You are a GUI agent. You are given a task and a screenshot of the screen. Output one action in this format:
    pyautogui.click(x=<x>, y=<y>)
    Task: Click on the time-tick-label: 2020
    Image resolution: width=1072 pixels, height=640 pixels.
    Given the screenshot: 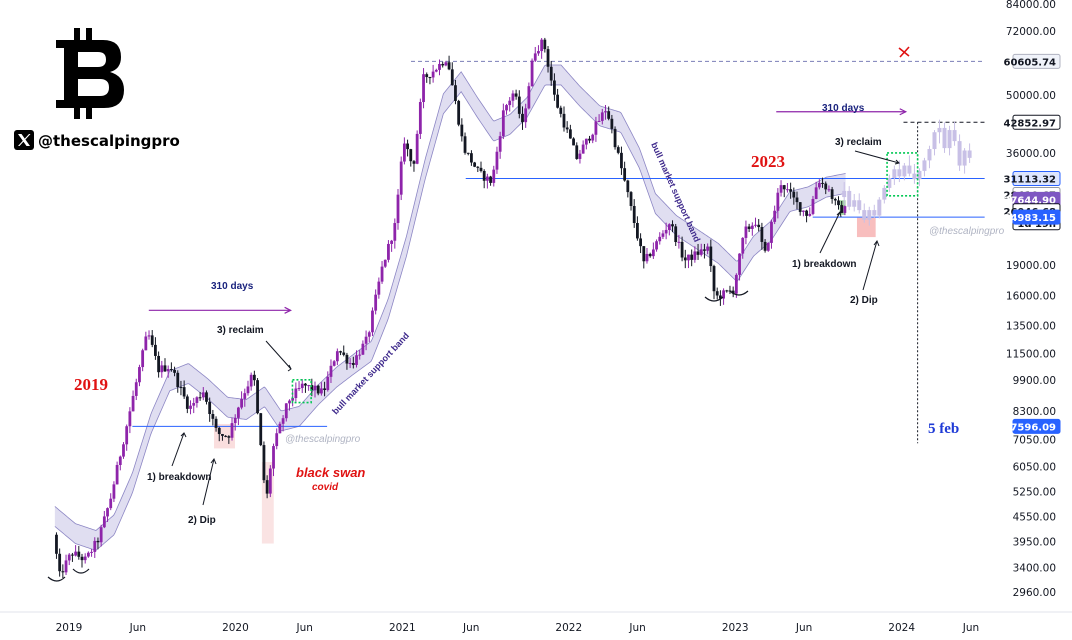 What is the action you would take?
    pyautogui.click(x=235, y=628)
    